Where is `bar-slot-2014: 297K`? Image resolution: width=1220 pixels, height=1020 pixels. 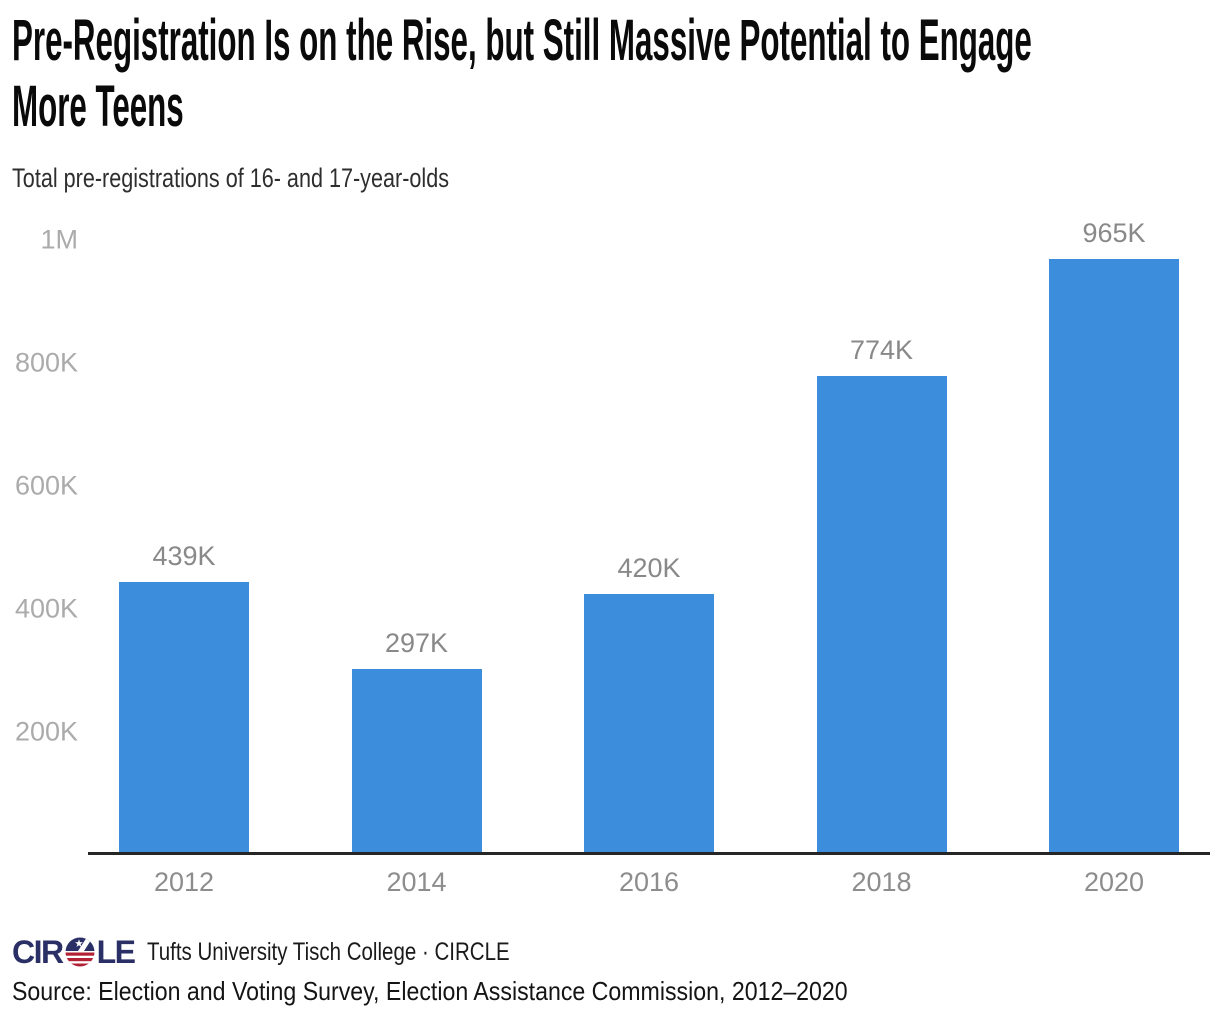 bar-slot-2014: 297K is located at coordinates (416, 546).